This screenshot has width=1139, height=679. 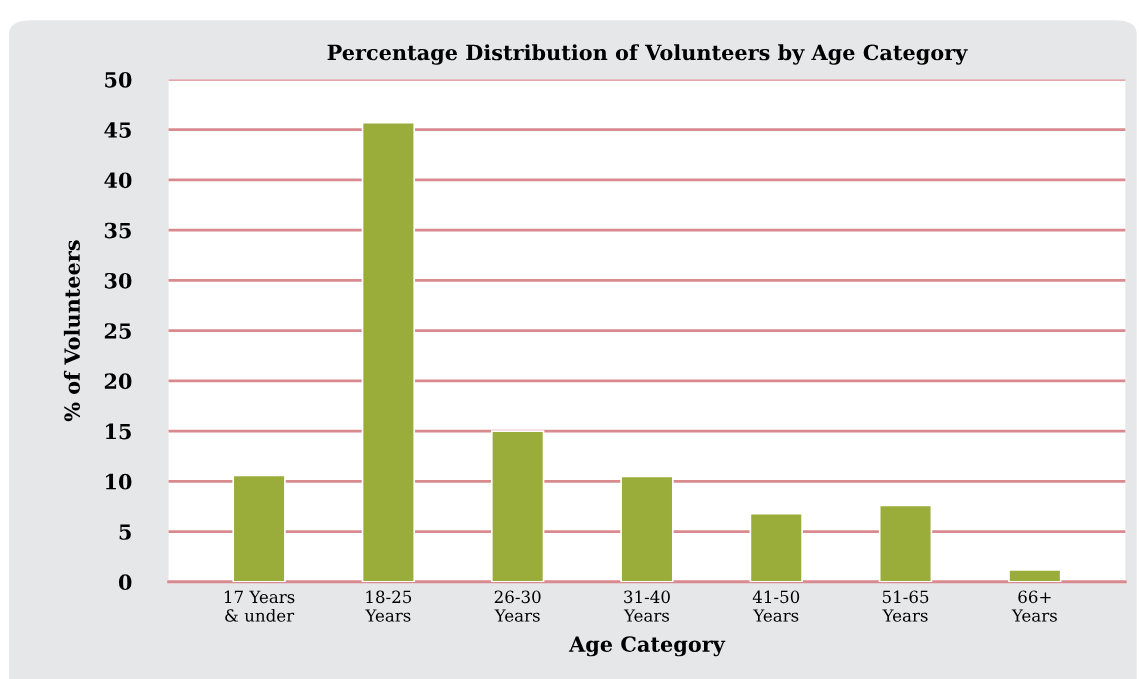 What do you see at coordinates (71, 331) in the screenshot?
I see `y-axis-title: % of Volunteers` at bounding box center [71, 331].